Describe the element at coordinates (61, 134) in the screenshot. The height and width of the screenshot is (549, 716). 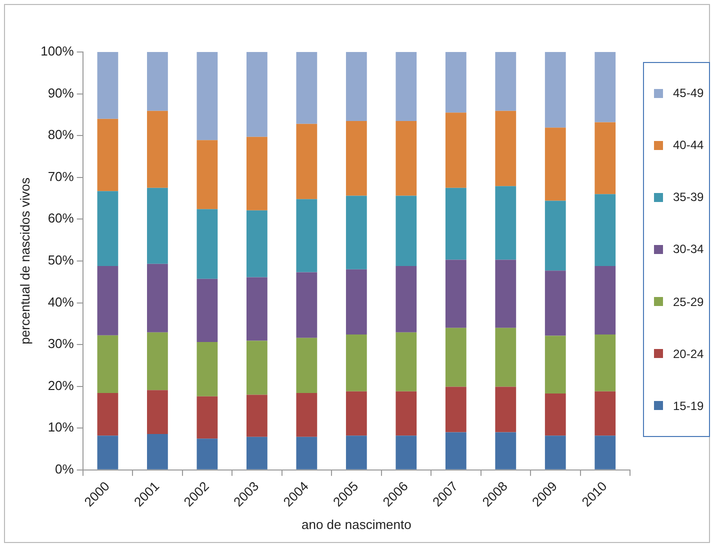
I see `y-tick-label: 80%` at that location.